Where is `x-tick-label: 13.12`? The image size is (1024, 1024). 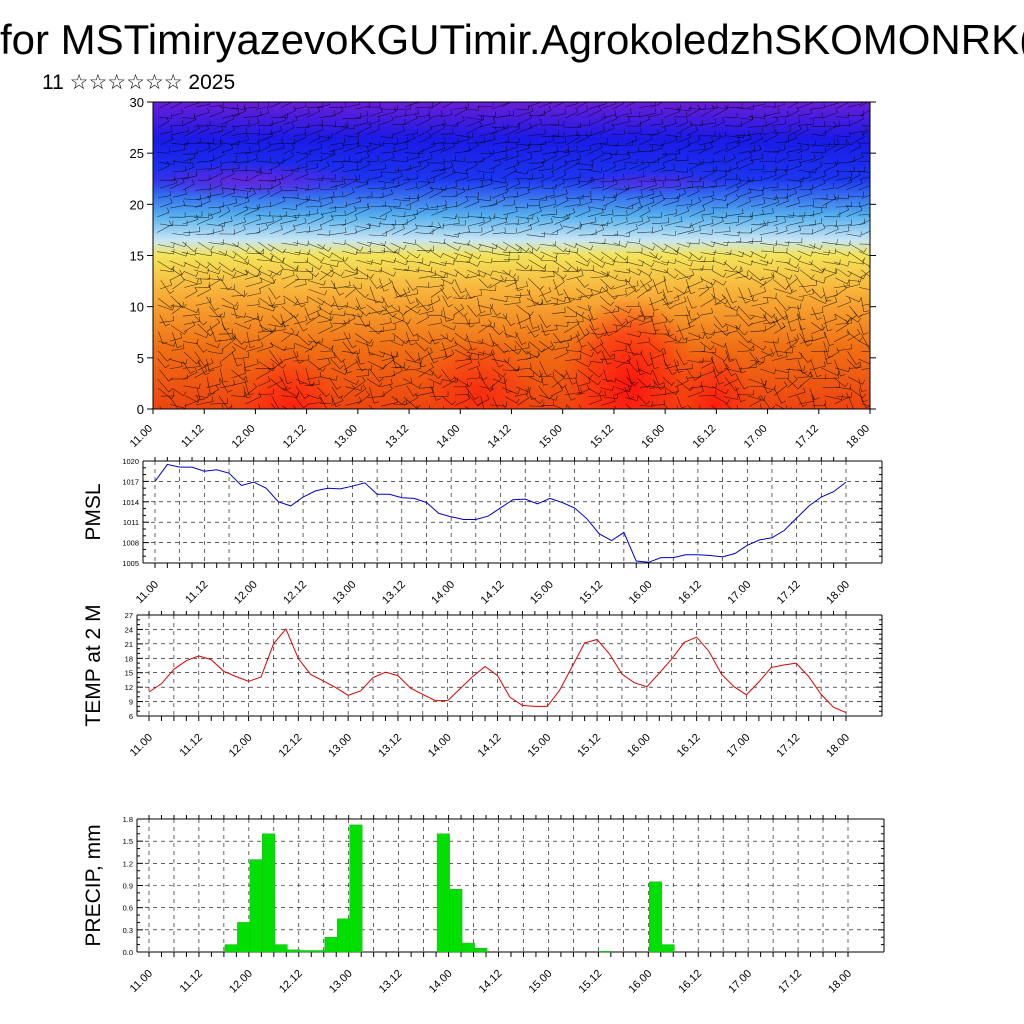 x-tick-label: 13.12 is located at coordinates (394, 593).